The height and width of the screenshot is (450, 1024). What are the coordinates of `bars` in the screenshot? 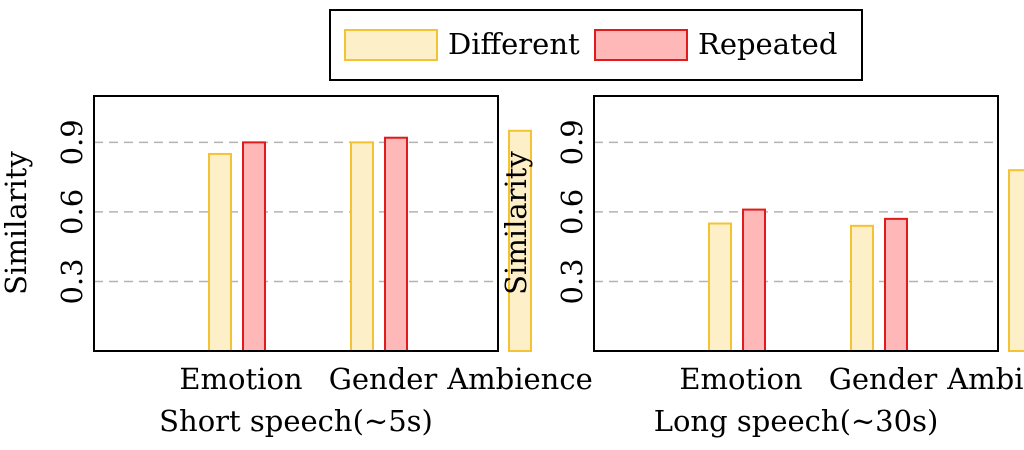 It's located at (866, 260).